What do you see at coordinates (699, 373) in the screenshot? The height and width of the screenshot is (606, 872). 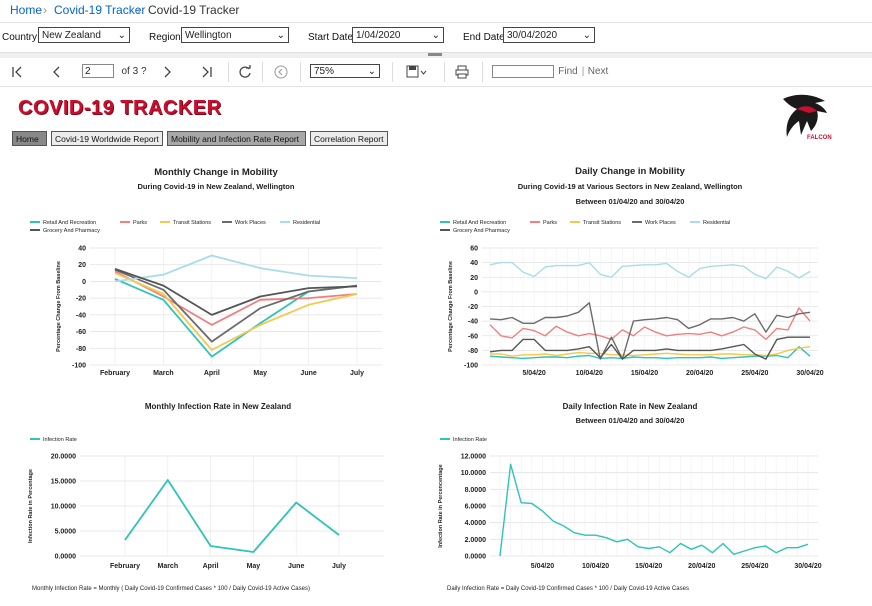 I see `x-tick-label: 20/04/20` at bounding box center [699, 373].